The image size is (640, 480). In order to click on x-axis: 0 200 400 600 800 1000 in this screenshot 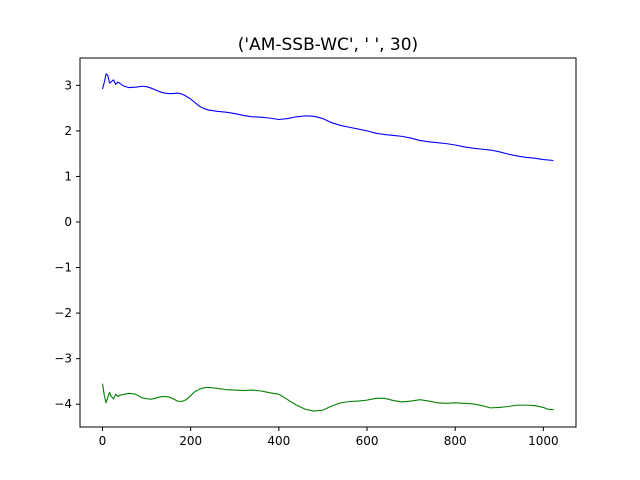, I will do `click(329, 437)`.